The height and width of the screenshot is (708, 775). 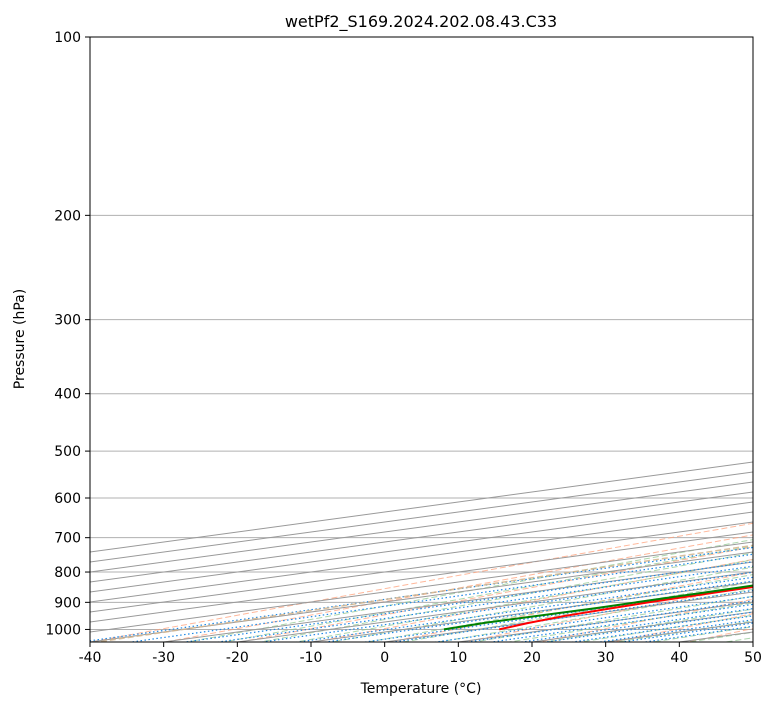 I want to click on x-tick-label: 10, so click(x=458, y=658).